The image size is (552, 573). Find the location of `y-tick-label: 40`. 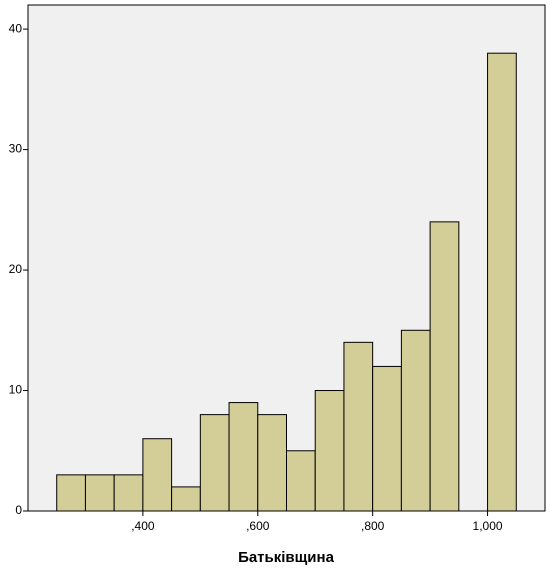

y-tick-label: 40 is located at coordinates (16, 28).